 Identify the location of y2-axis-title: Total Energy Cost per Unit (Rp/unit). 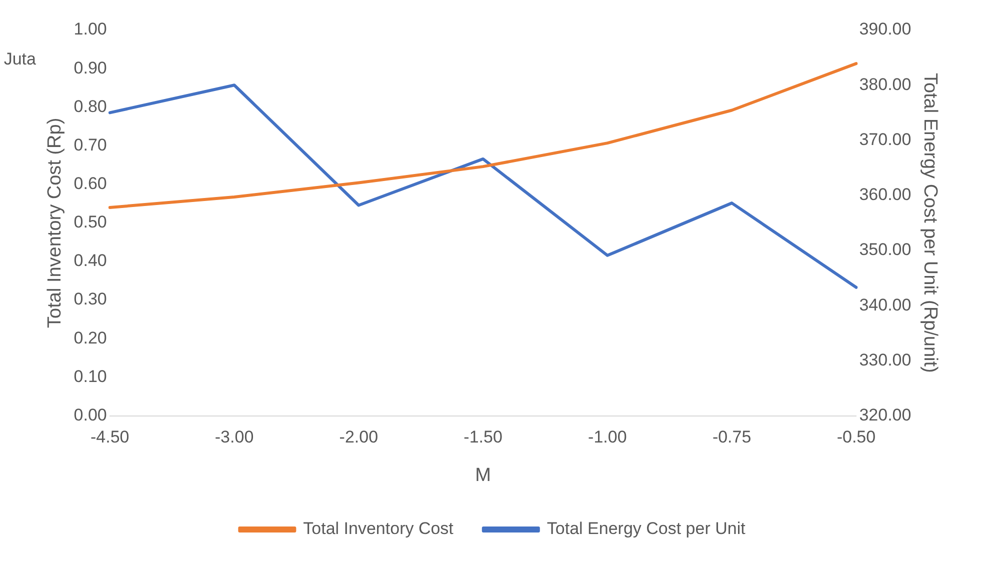
(929, 222).